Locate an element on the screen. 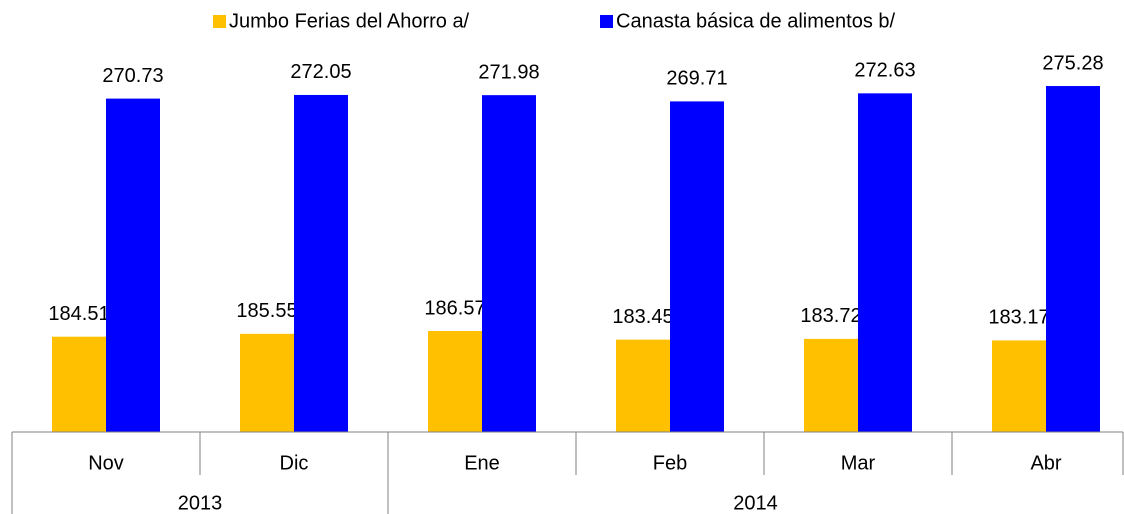 The height and width of the screenshot is (514, 1124). value-label: 272.05 is located at coordinates (320, 72).